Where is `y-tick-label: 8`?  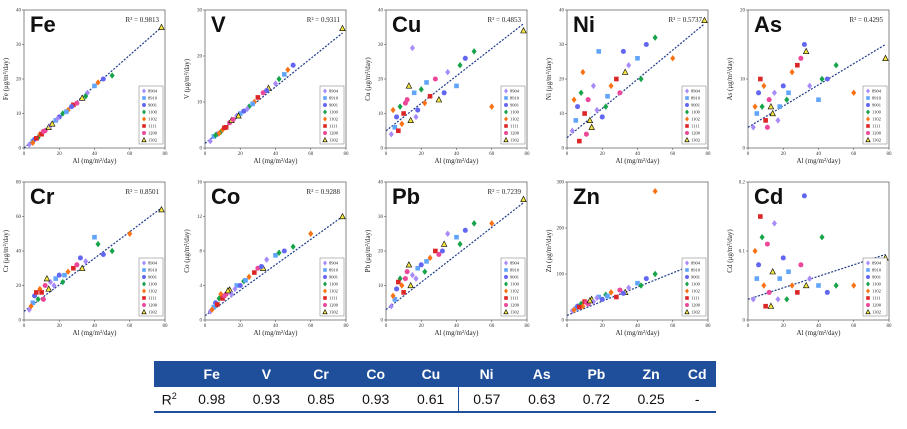
y-tick-label: 8 is located at coordinates (201, 252).